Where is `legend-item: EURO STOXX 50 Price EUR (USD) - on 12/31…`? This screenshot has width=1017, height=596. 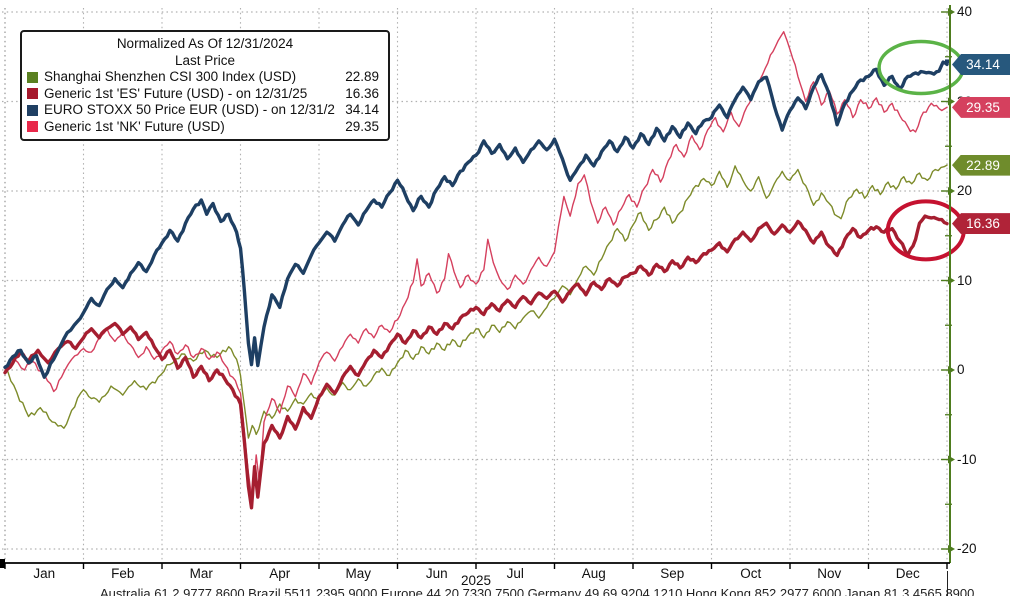
legend-item: EURO STOXX 50 Price EUR (USD) - on 12/31… is located at coordinates (205, 110).